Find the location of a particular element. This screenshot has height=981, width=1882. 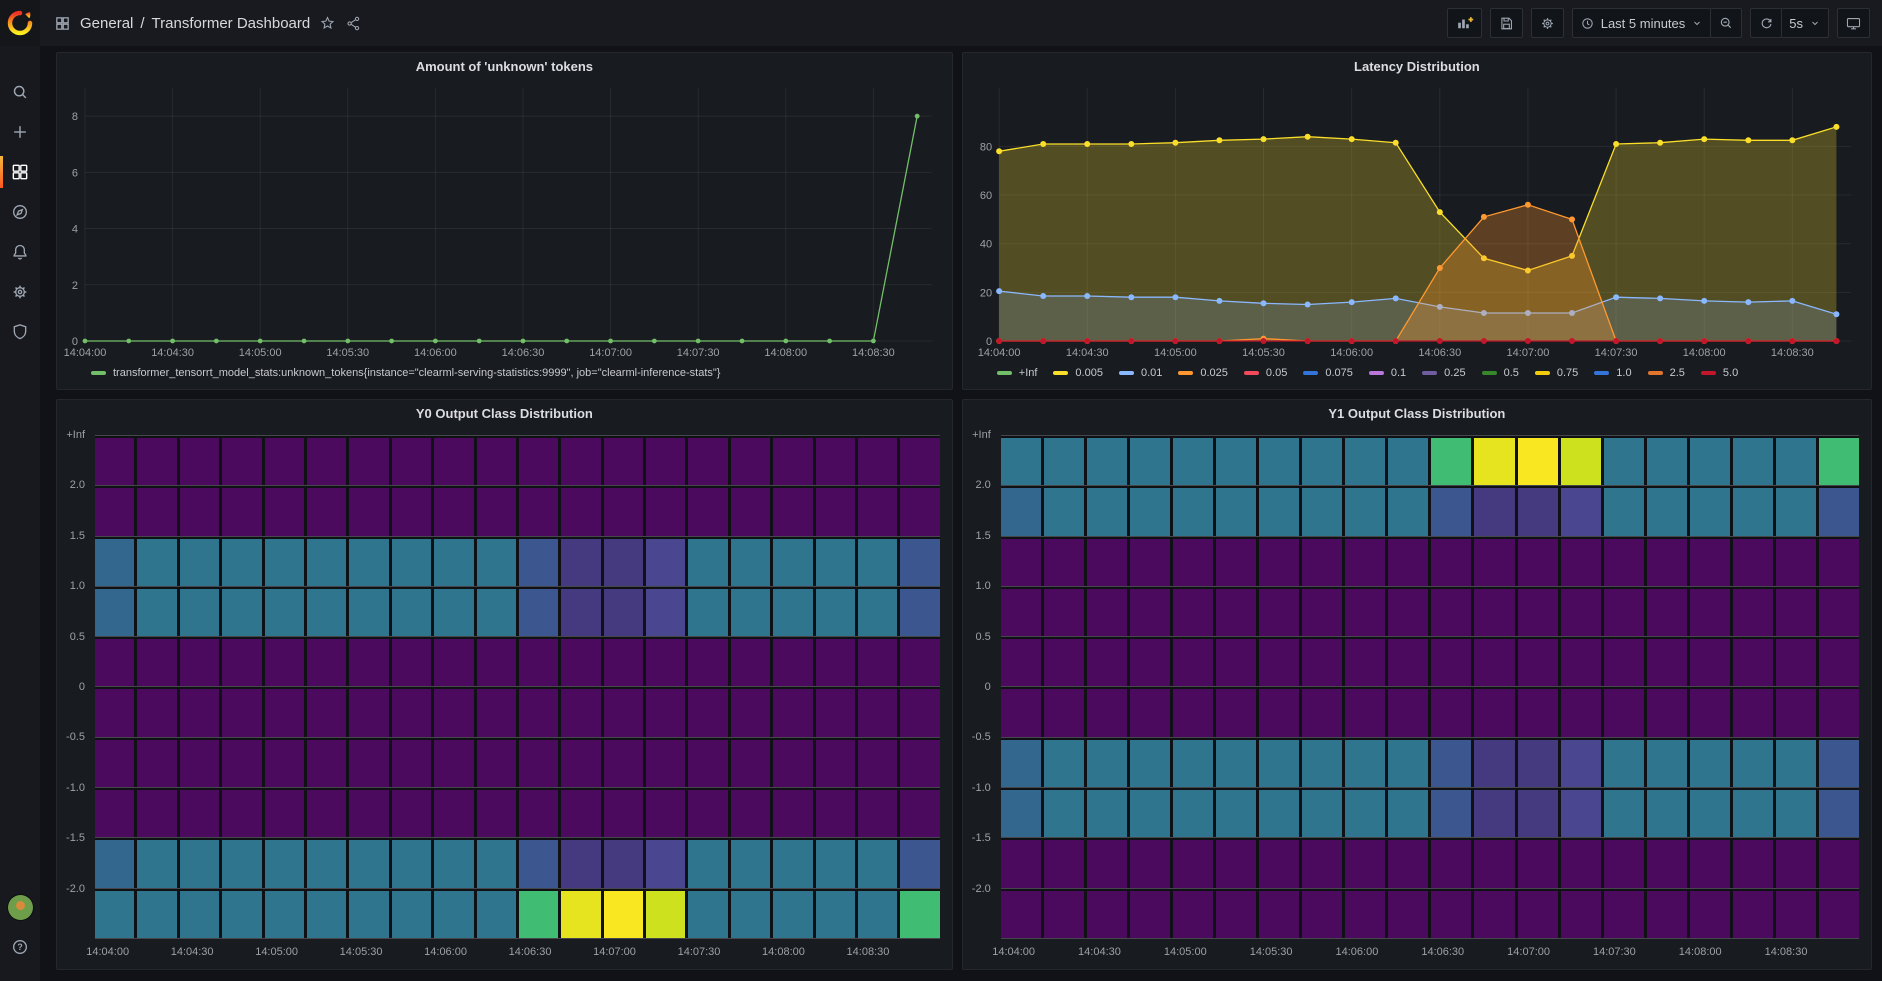

legend-item: +Inf is located at coordinates (1016, 373).